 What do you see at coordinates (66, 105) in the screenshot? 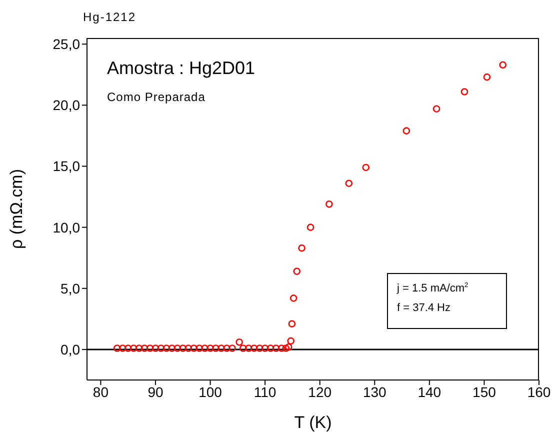
I see `y-tick-label: 20,0` at bounding box center [66, 105].